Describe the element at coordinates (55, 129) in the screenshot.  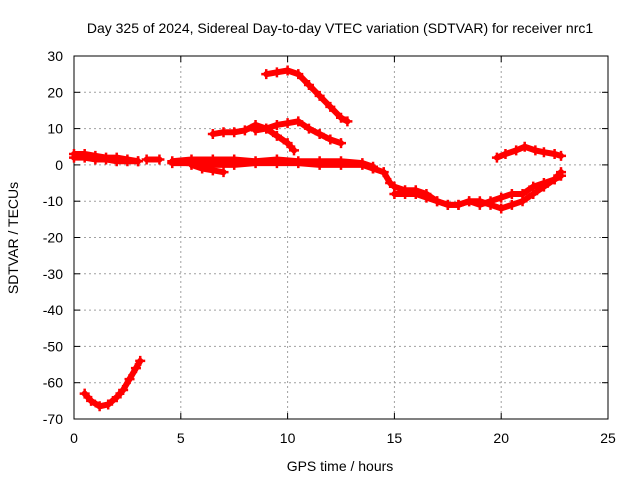
I see `y-tick-label: 10` at that location.